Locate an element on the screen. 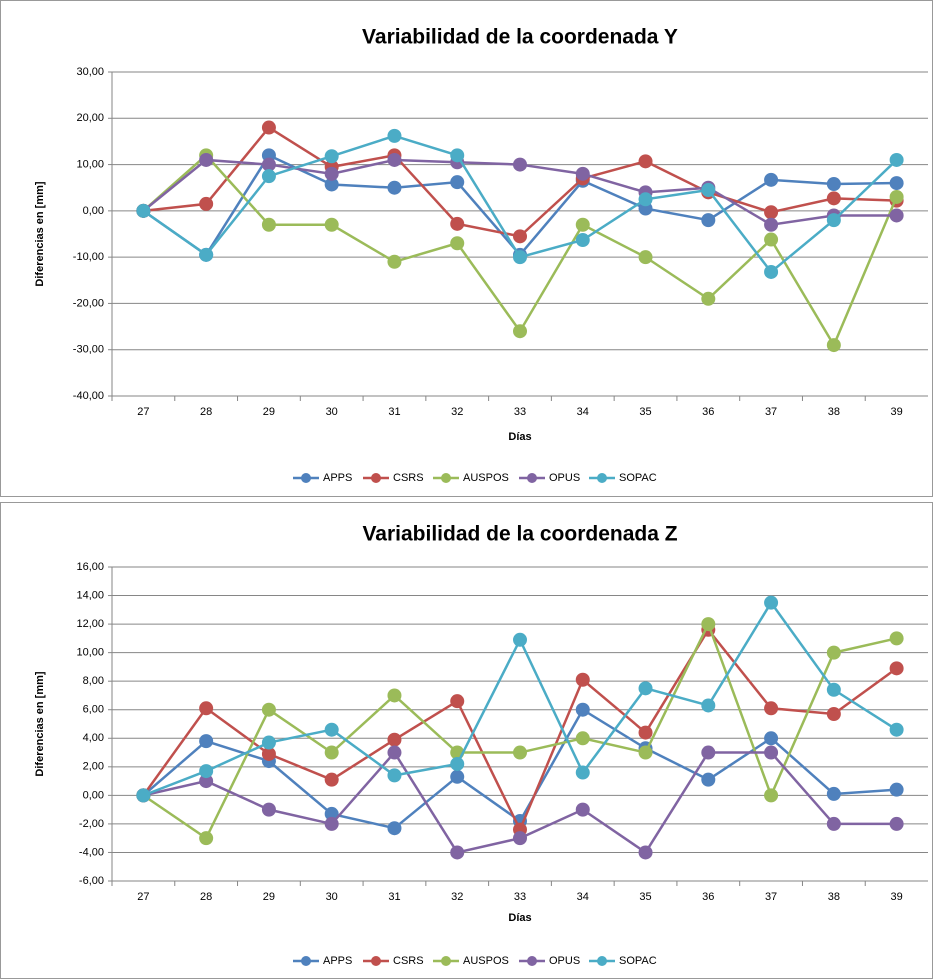 The width and height of the screenshot is (935, 980). legend-label: OPUS is located at coordinates (564, 961).